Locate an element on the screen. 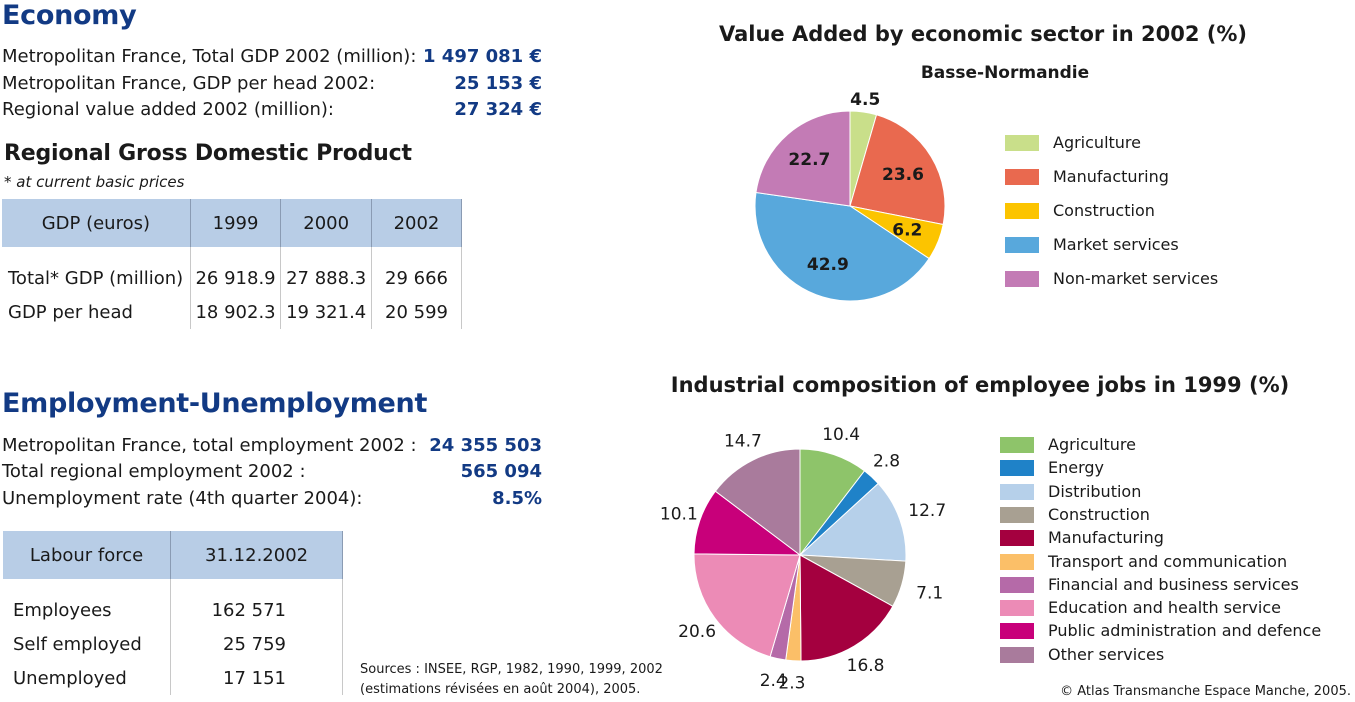 This screenshot has height=702, width=1355. stat-value: 25 153 € is located at coordinates (498, 83).